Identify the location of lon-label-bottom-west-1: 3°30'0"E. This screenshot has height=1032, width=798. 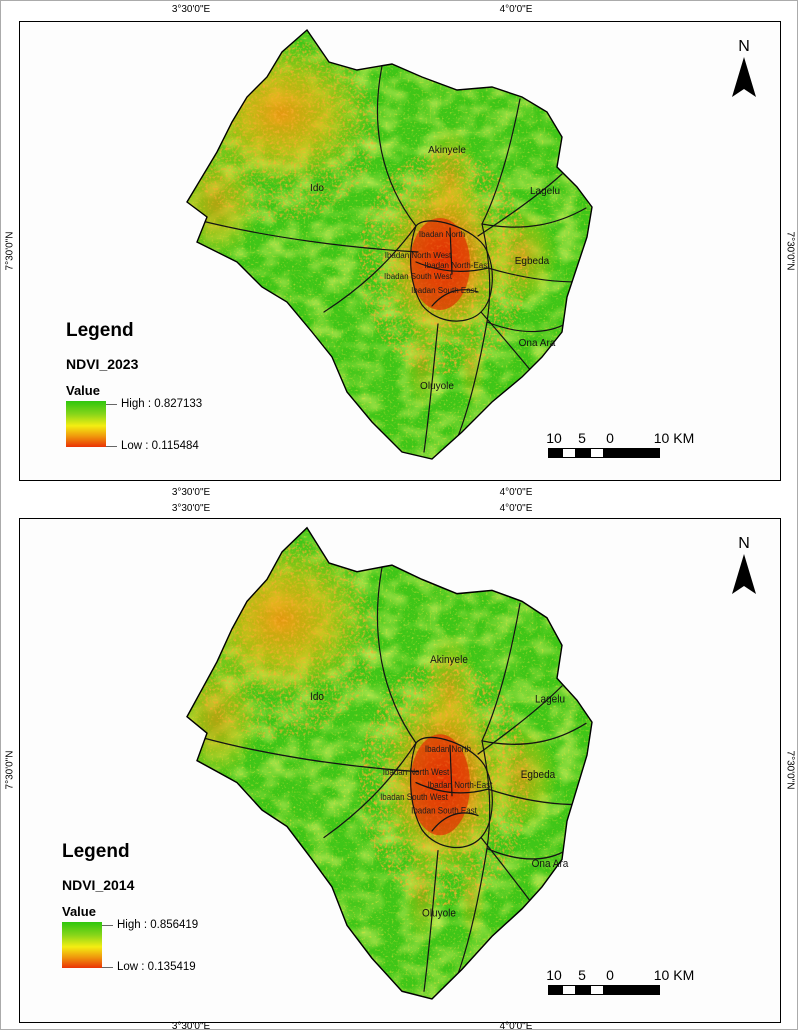
(191, 492).